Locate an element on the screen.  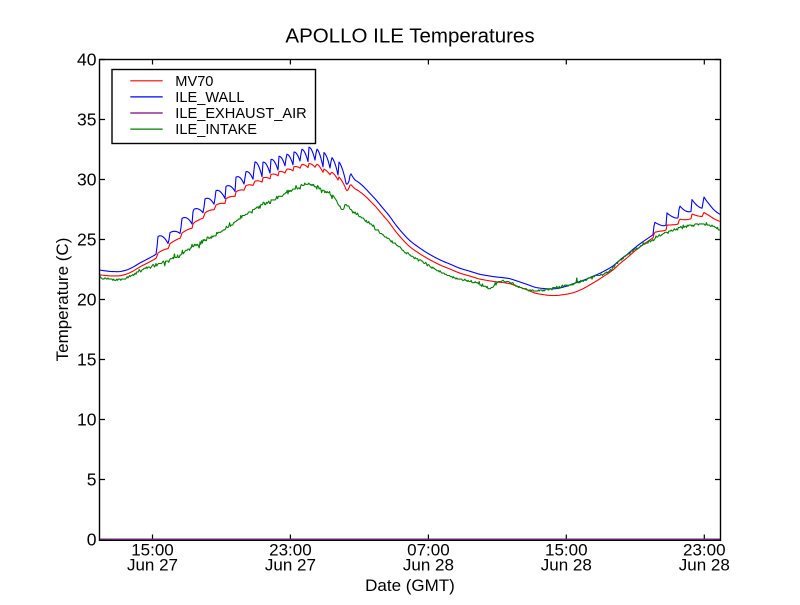
svg-text: MV70 is located at coordinates (194, 82).